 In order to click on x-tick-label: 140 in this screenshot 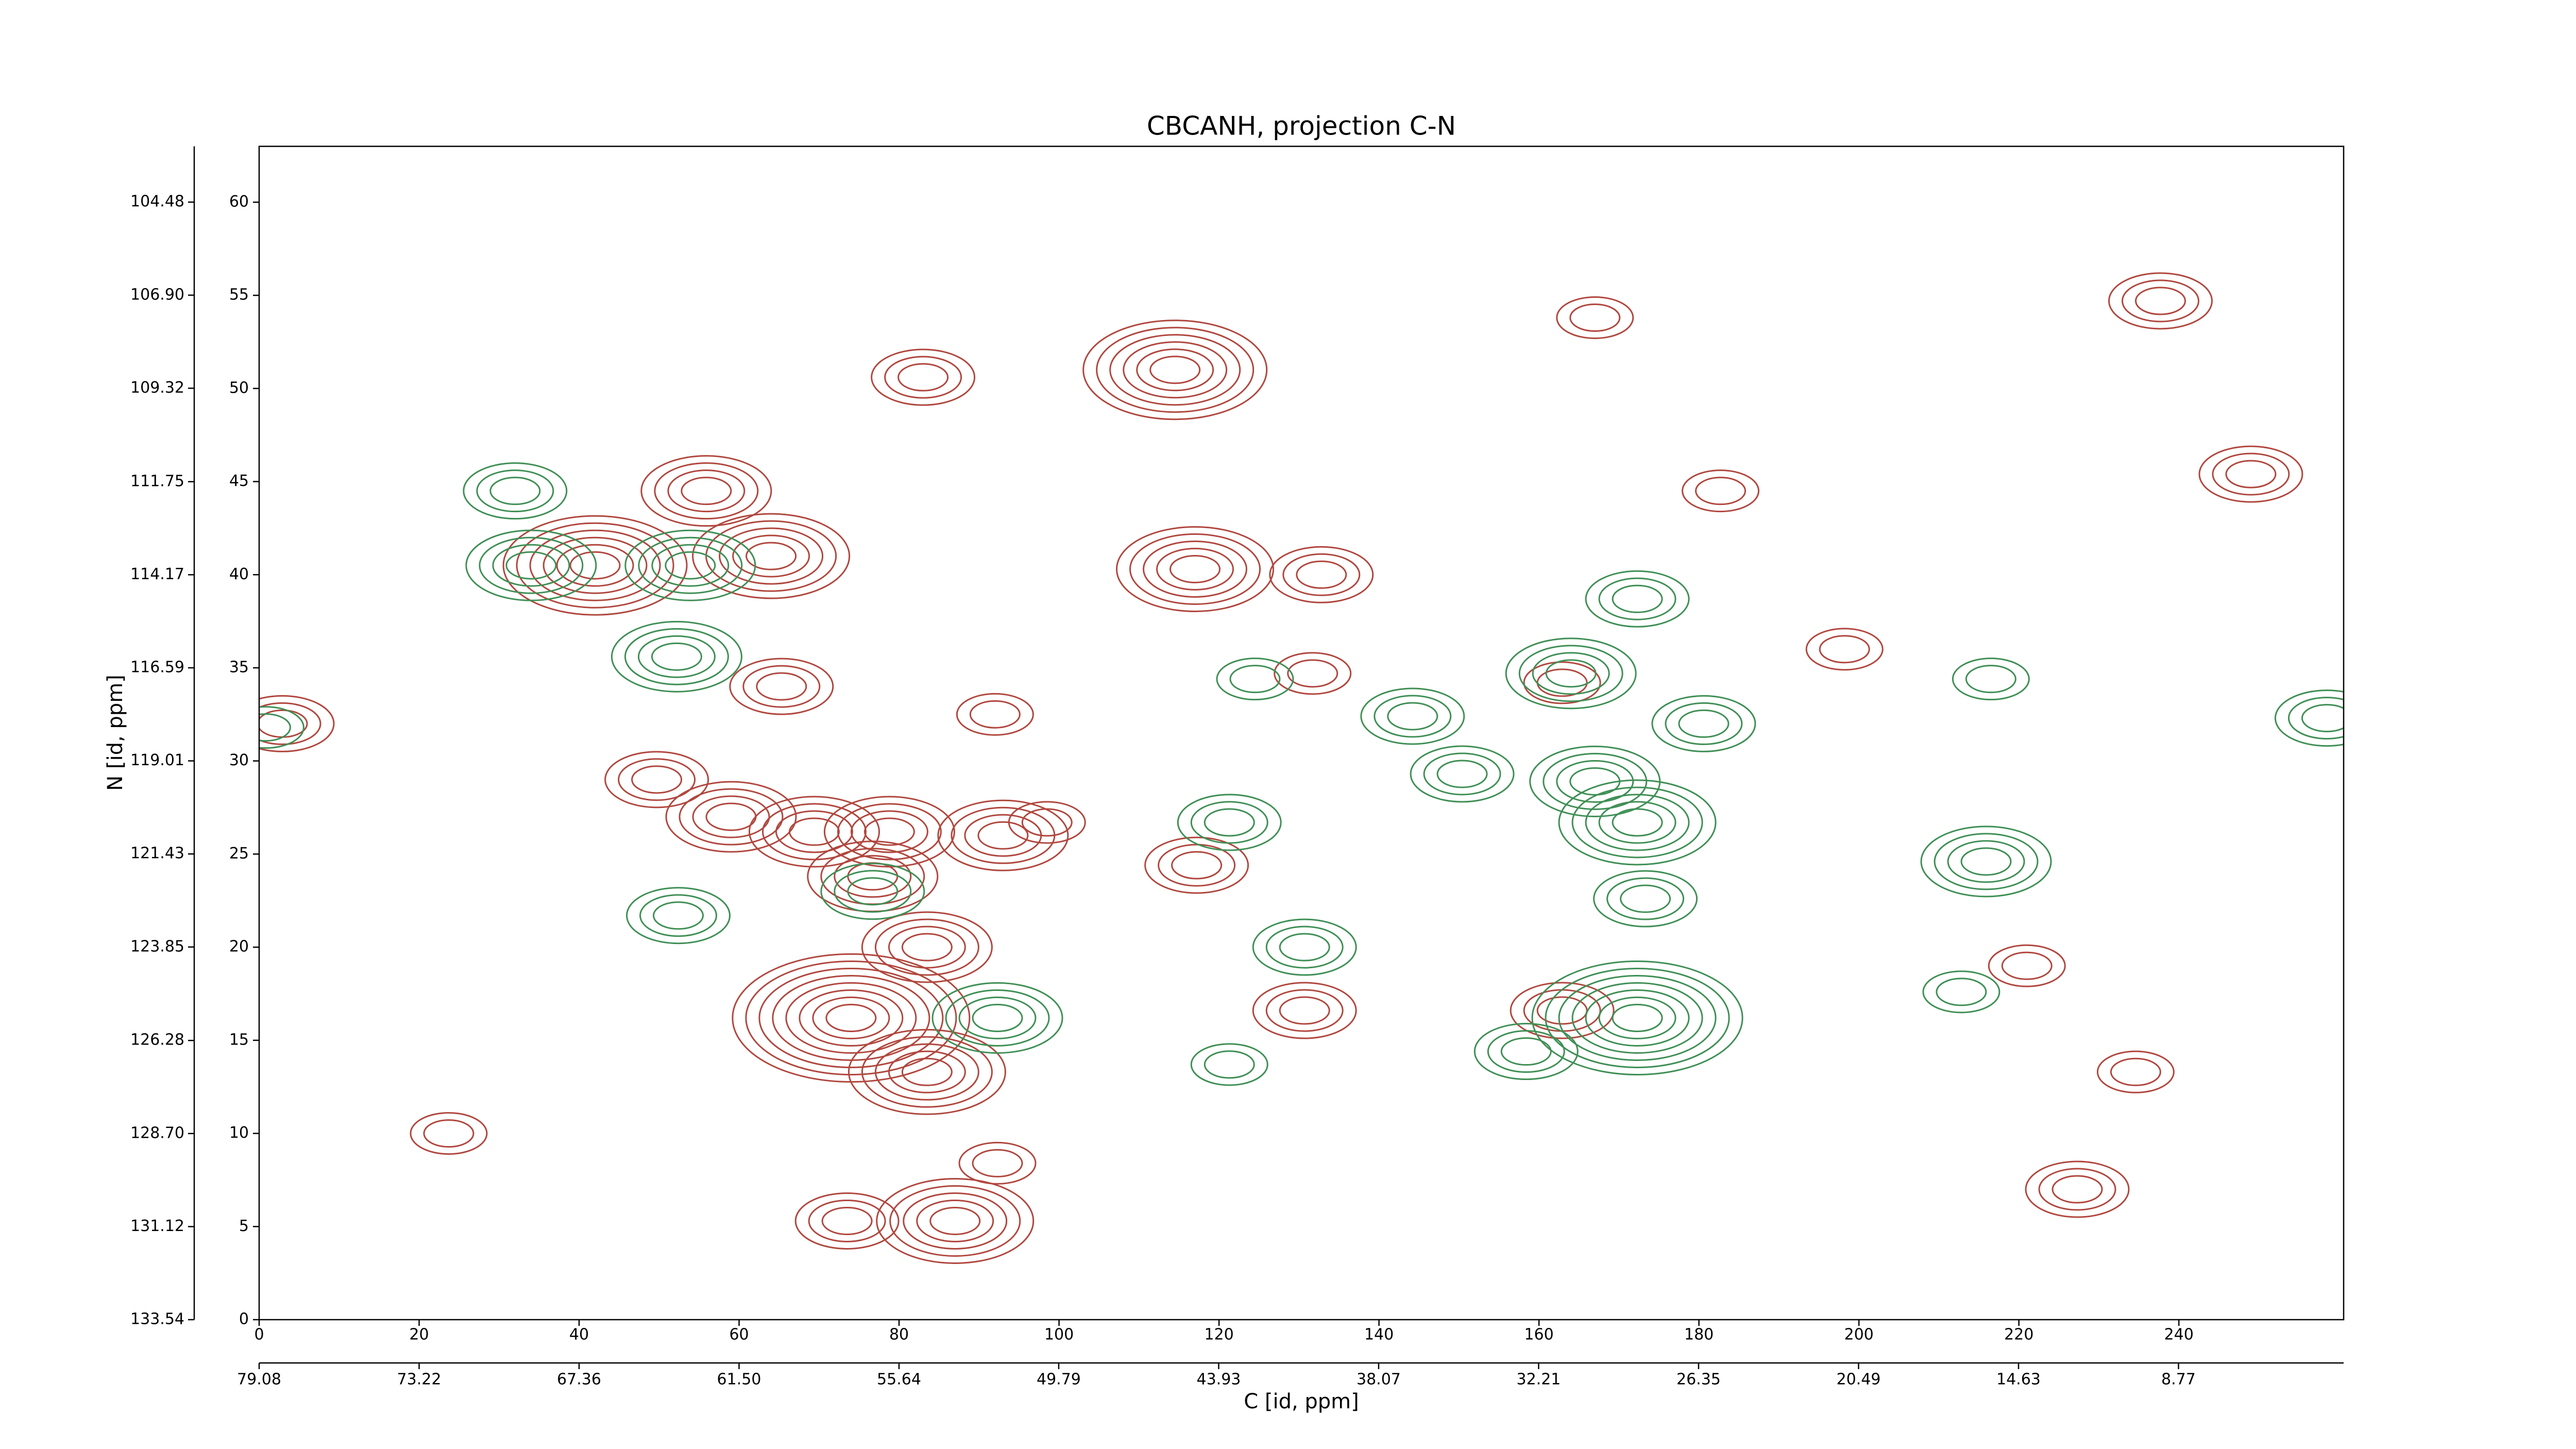, I will do `click(1379, 1335)`.